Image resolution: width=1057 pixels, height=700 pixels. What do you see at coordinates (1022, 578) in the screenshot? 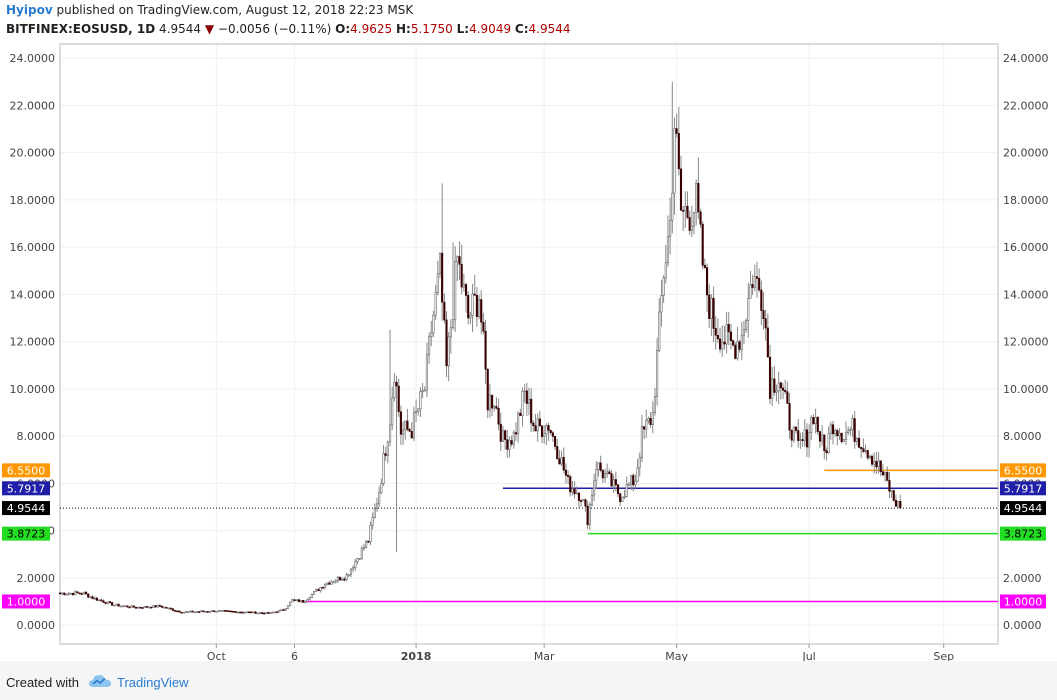
I see `y-tick-label-right: 2.0000` at bounding box center [1022, 578].